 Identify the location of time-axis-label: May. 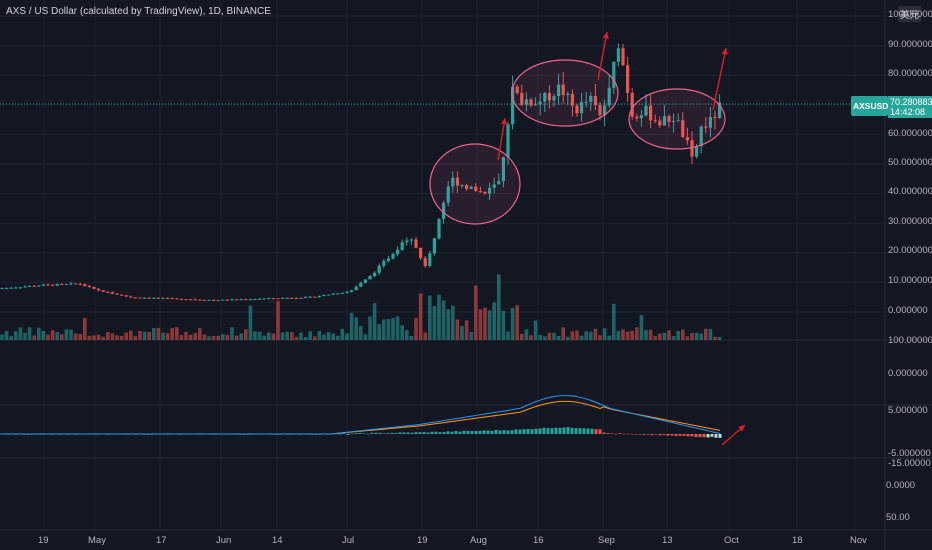
(97, 540).